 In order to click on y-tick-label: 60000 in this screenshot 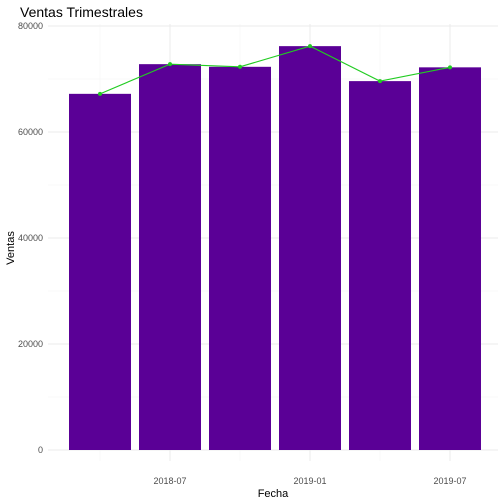, I will do `click(30, 132)`.